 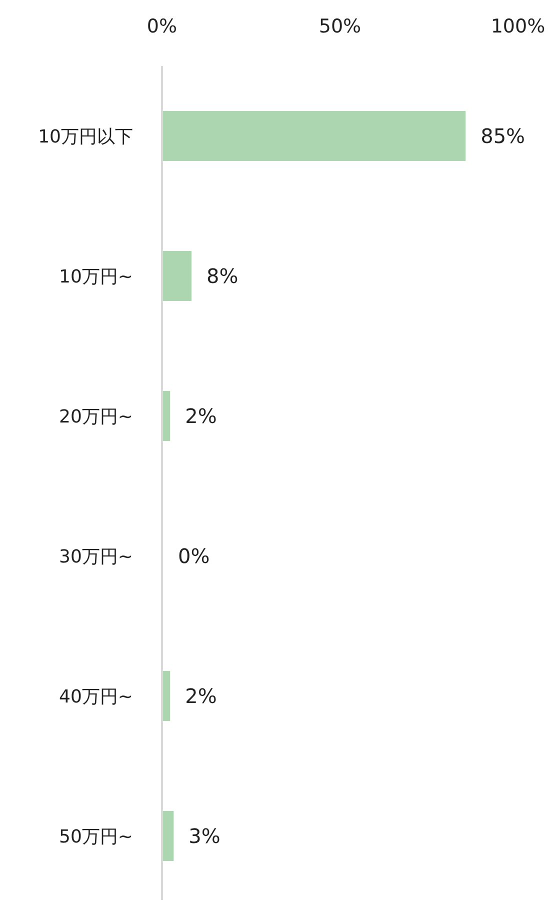 I want to click on y-tick-label: 20万円~, so click(x=96, y=417).